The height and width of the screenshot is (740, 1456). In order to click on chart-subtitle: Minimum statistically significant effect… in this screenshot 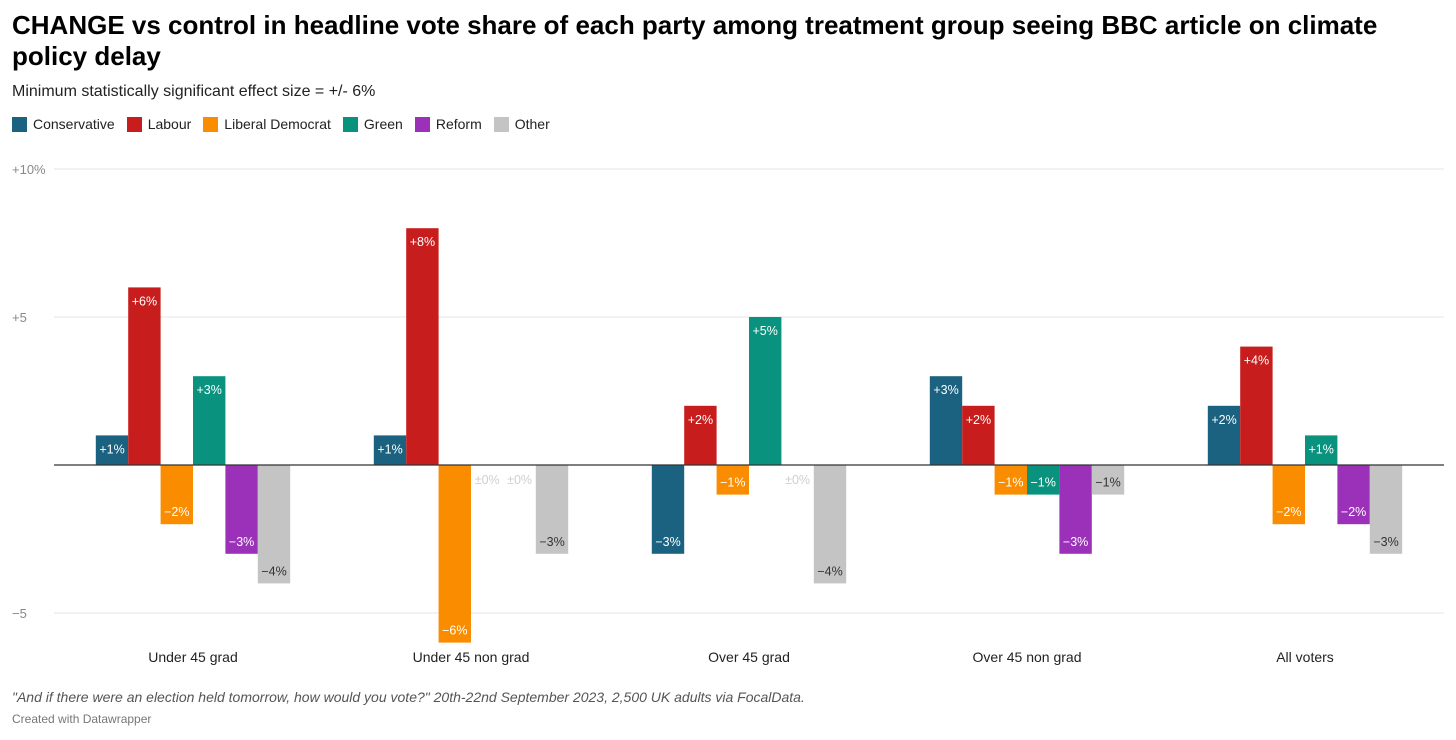, I will do `click(194, 91)`.